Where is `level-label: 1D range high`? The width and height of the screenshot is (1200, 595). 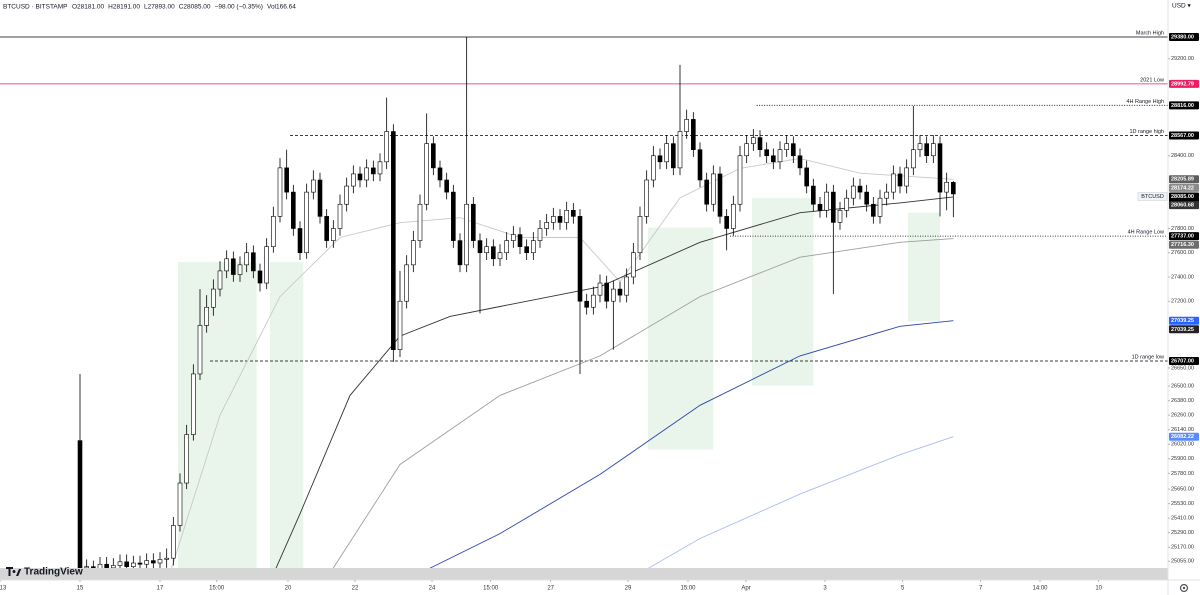 level-label: 1D range high is located at coordinates (1146, 132).